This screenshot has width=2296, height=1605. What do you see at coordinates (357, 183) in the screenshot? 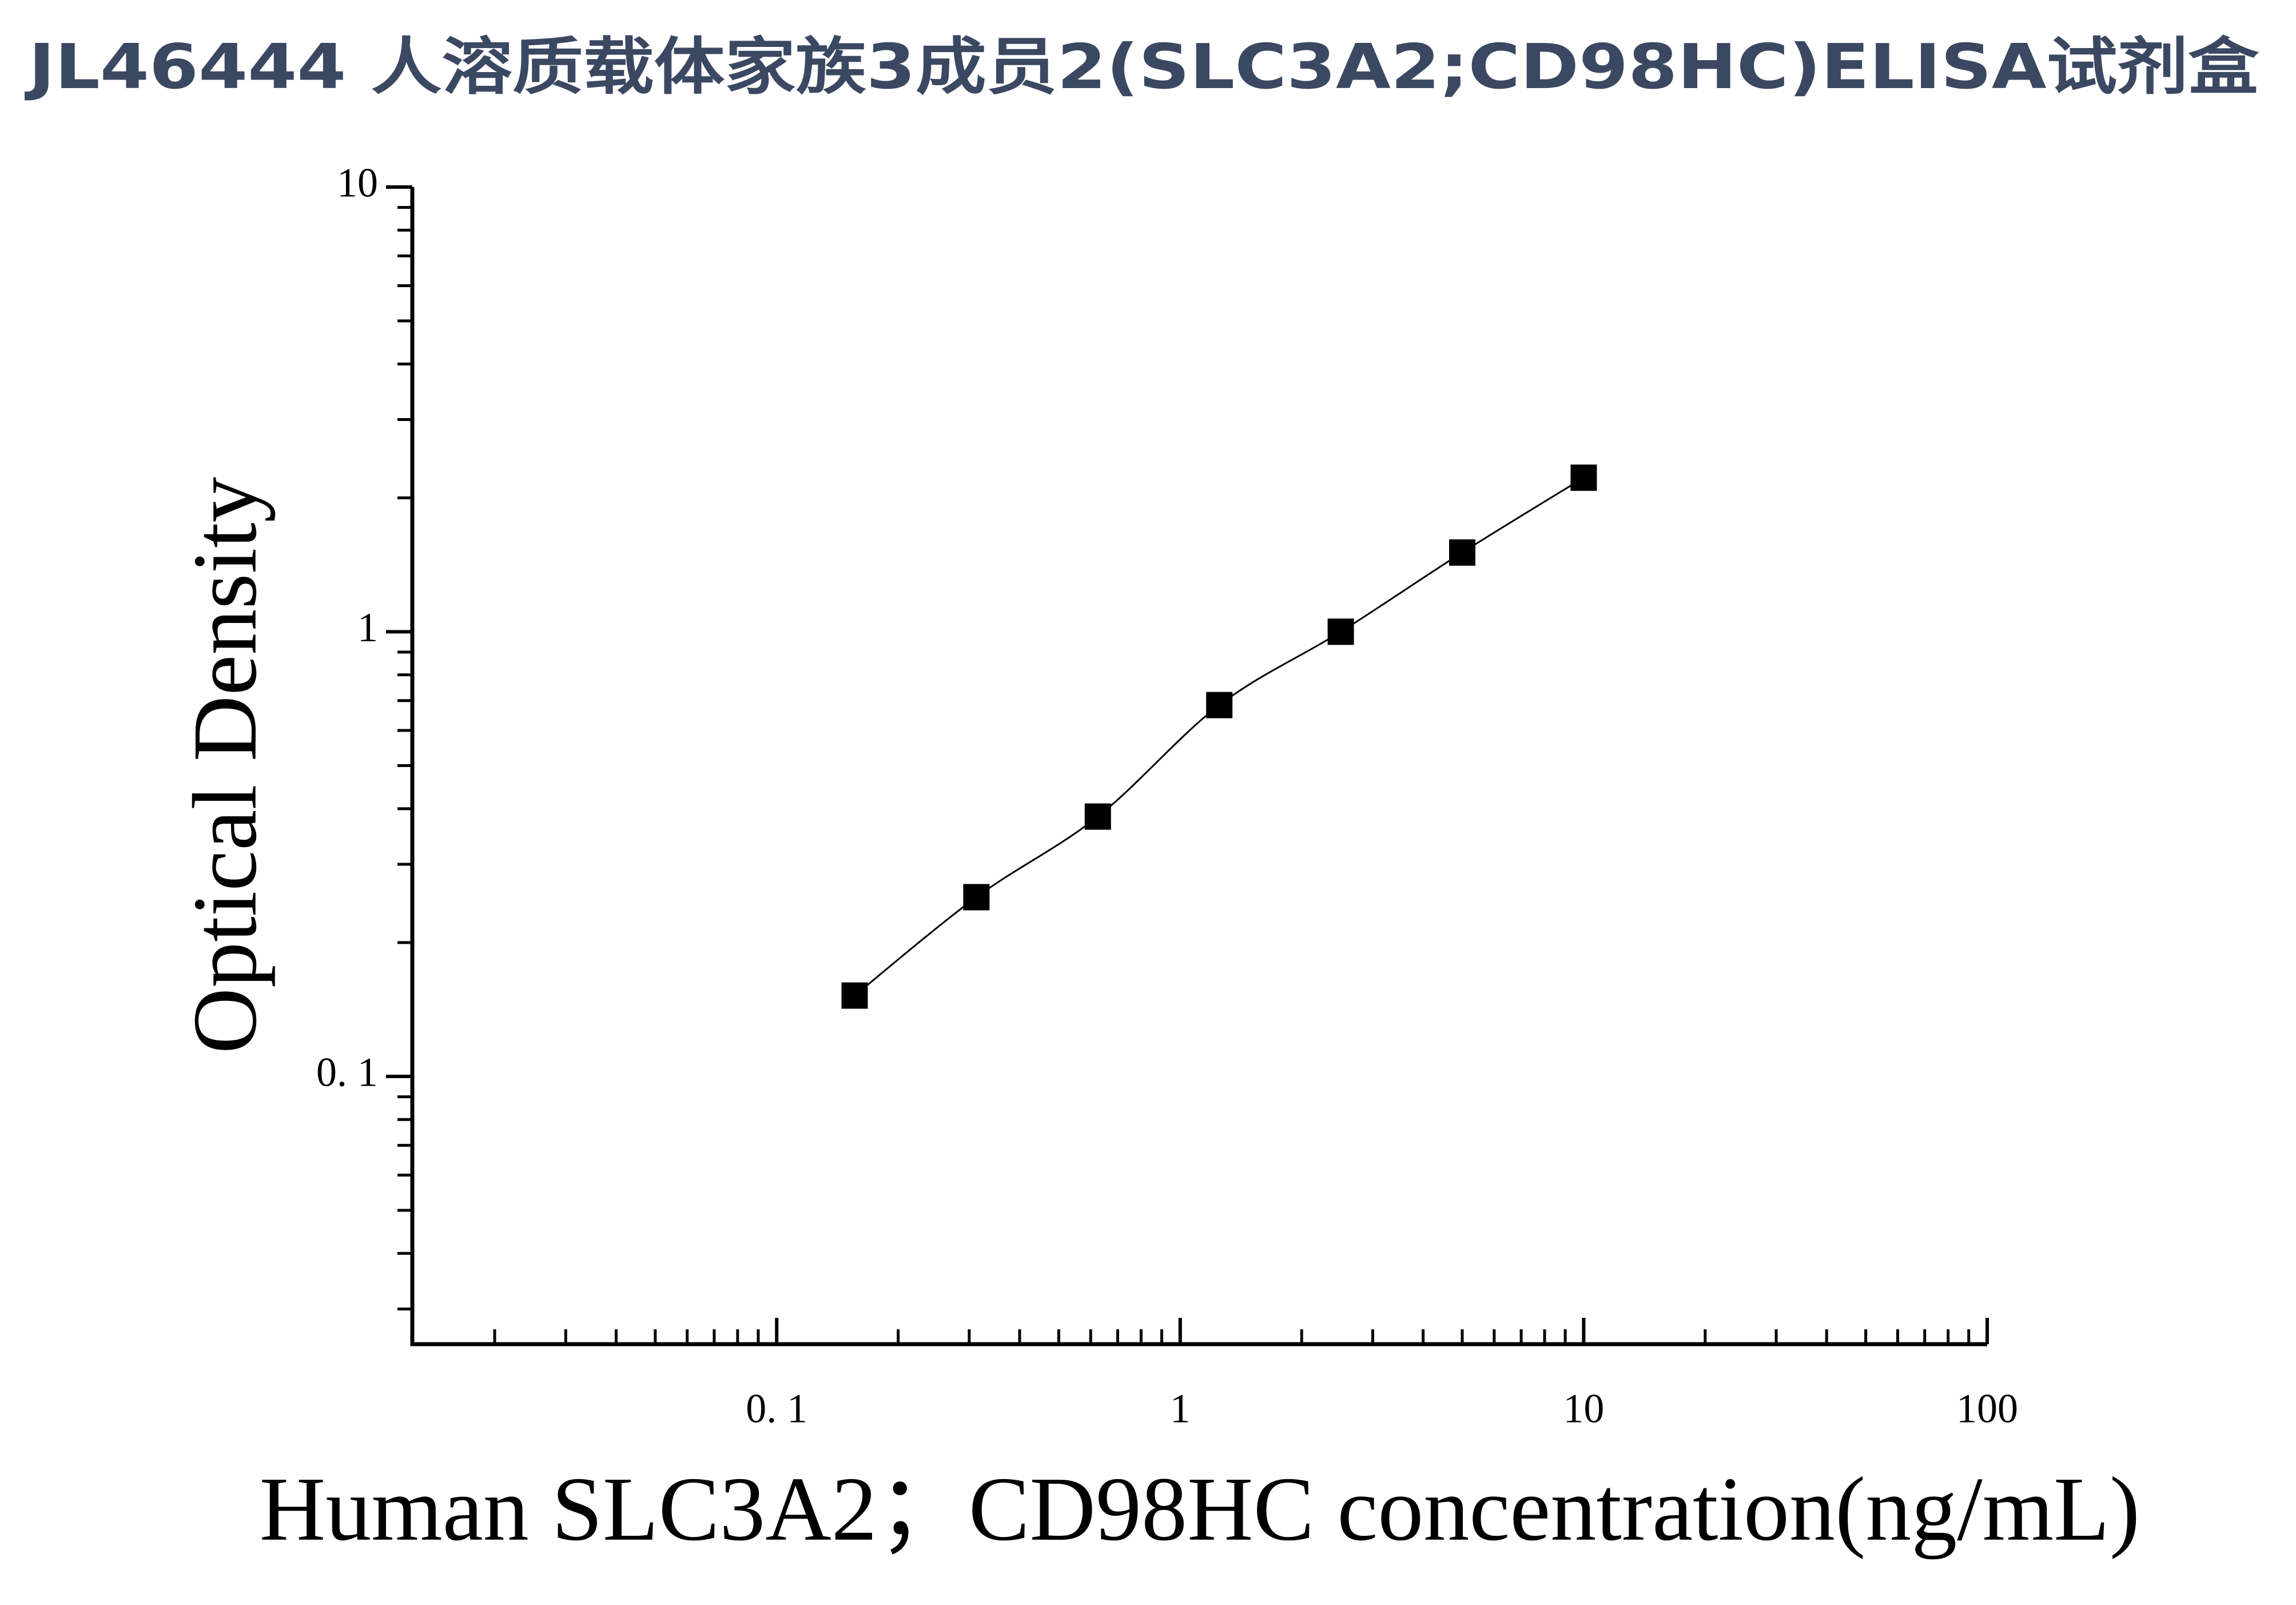
I see `y-tick-label: 10` at bounding box center [357, 183].